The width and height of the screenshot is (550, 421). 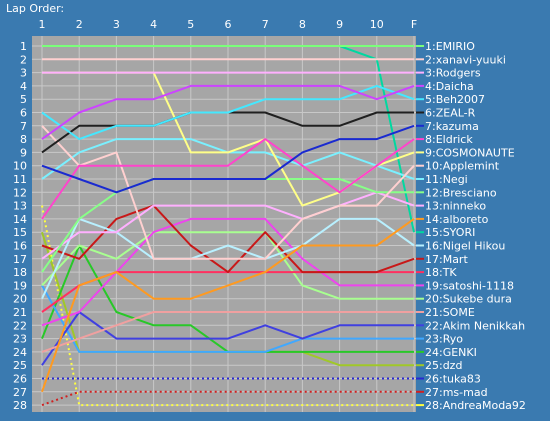 I want to click on legend-entry: 18:TK, so click(x=441, y=272).